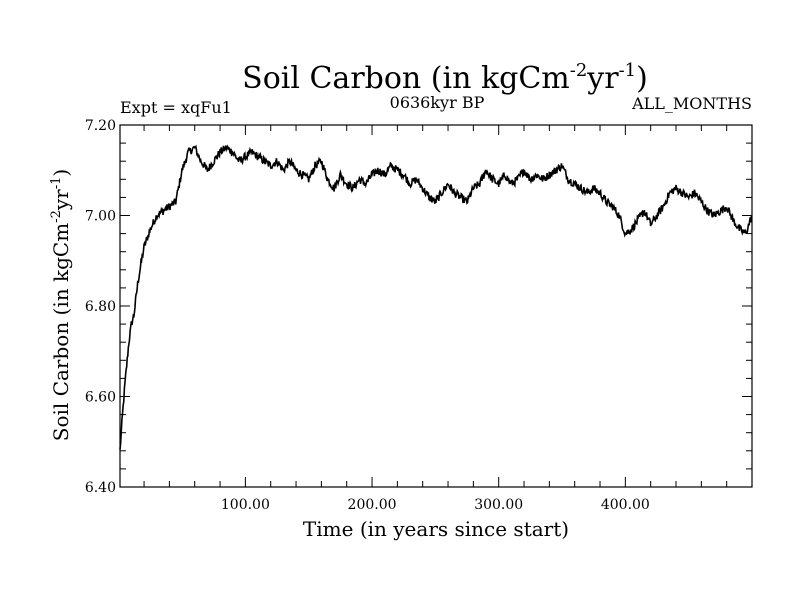 This screenshot has height=600, width=800. What do you see at coordinates (100, 126) in the screenshot?
I see `y-tick-label: 7.20` at bounding box center [100, 126].